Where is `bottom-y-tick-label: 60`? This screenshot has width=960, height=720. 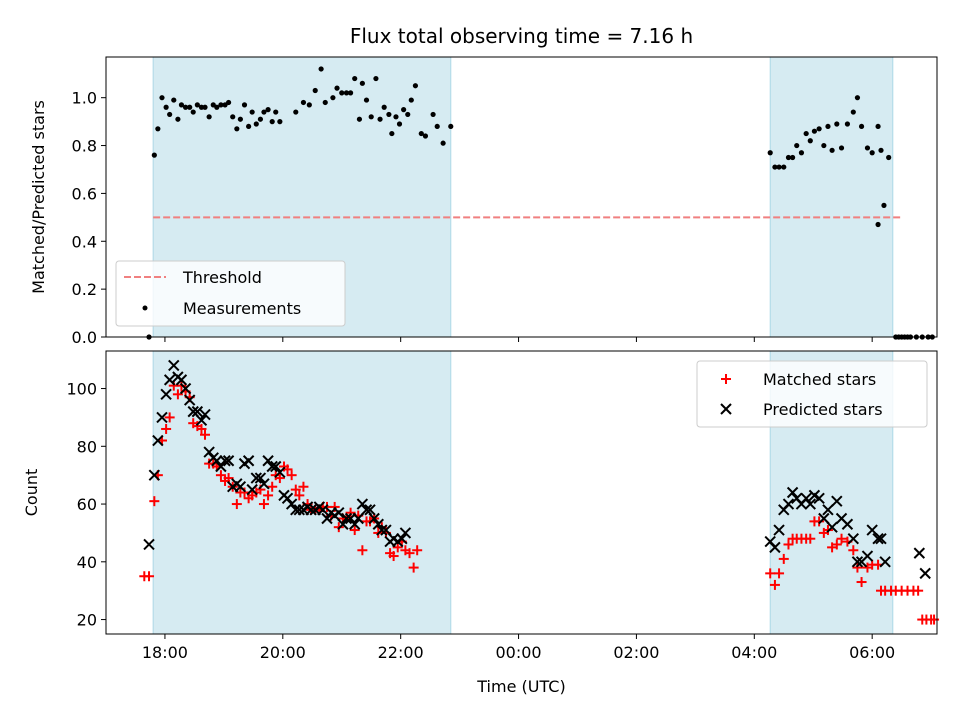
bottom-y-tick-label: 60 is located at coordinates (87, 504).